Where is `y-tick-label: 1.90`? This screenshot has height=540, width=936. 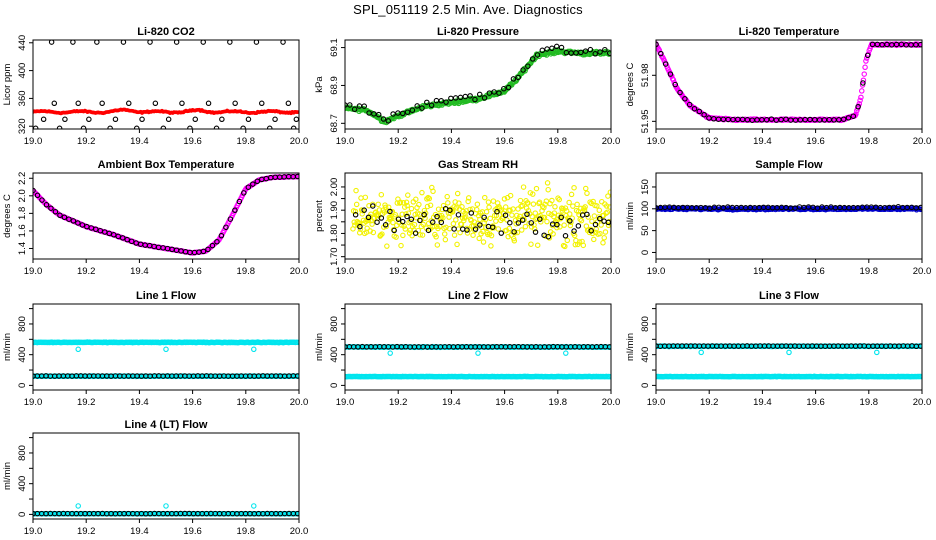
y-tick-label: 1.90 is located at coordinates (334, 210).